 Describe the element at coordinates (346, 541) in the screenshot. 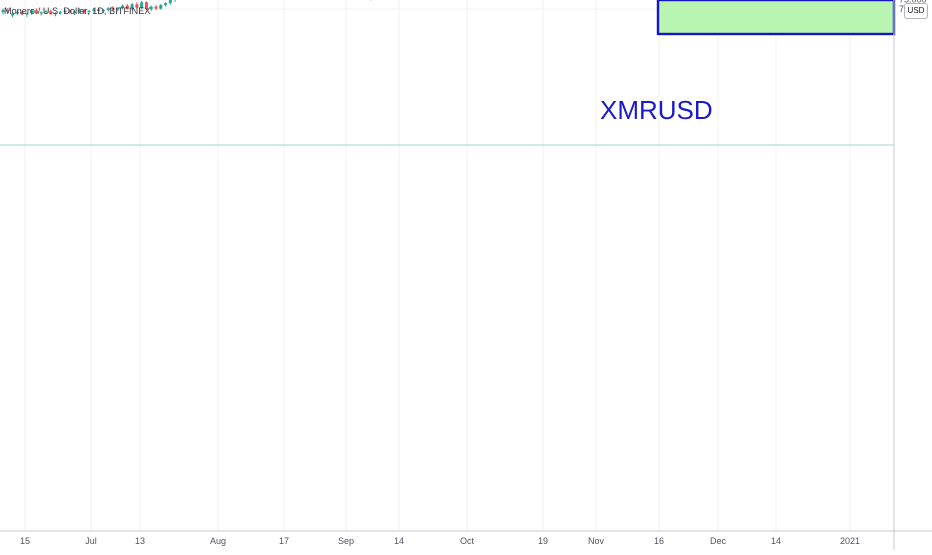

I see `time-tick-label: Sep` at that location.